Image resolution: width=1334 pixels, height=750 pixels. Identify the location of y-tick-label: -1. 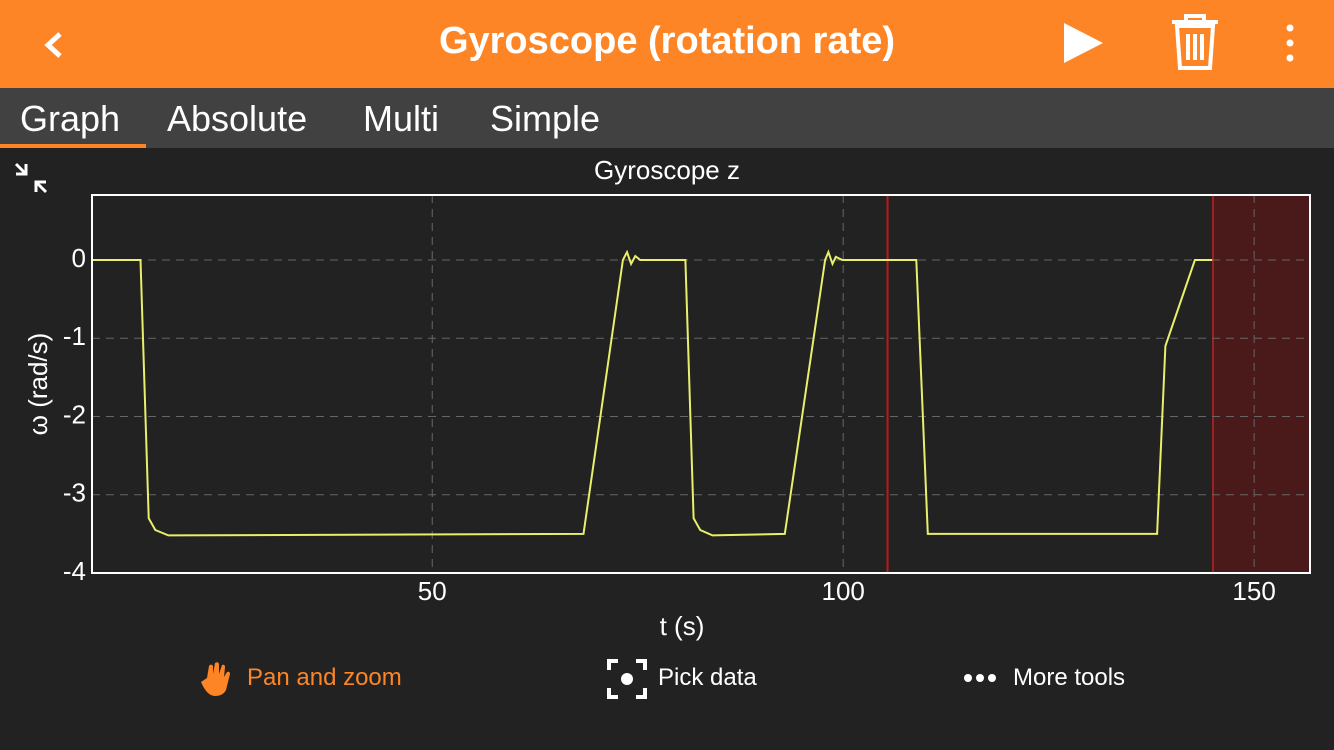
(74, 336).